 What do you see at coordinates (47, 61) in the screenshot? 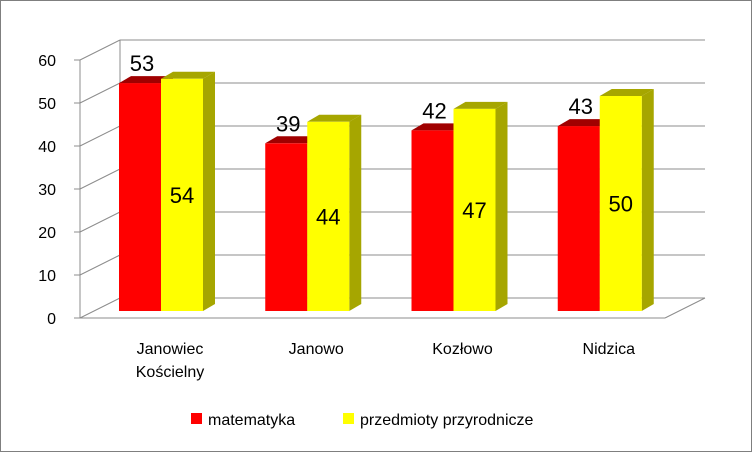
I see `y-tick-label-60: 60` at bounding box center [47, 61].